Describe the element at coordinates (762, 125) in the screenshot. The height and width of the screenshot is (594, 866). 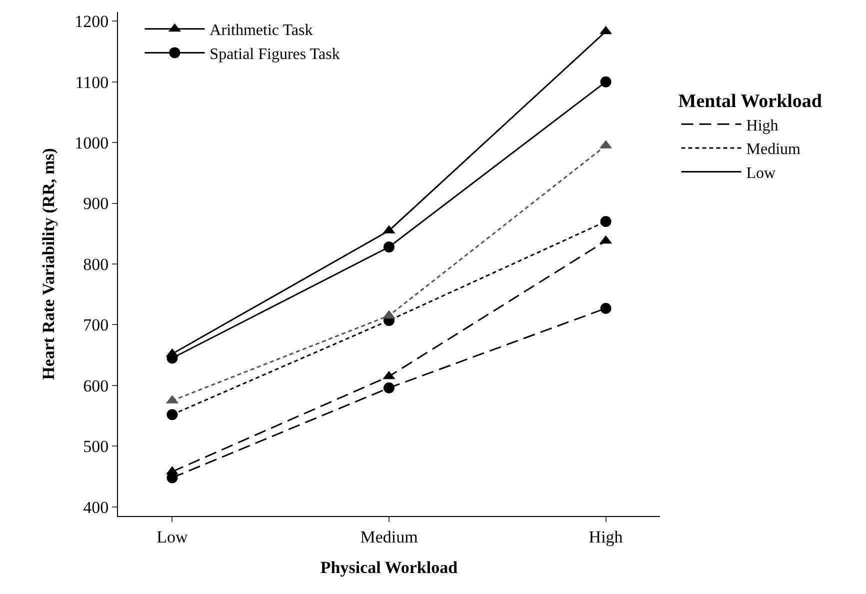
I see `text: High` at that location.